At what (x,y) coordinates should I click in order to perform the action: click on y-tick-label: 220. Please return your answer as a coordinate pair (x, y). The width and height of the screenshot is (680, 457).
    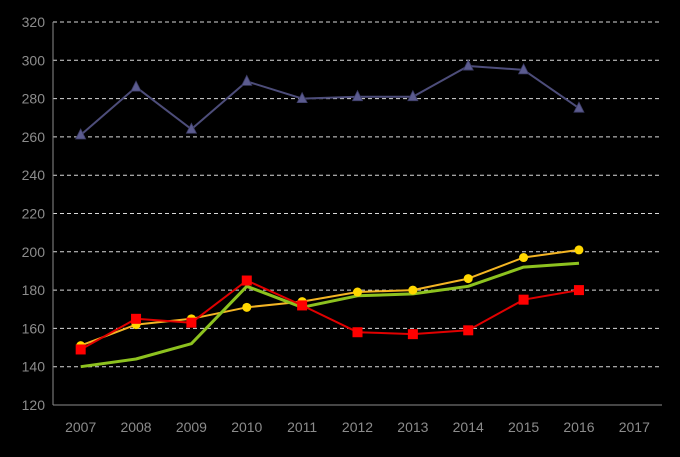
    Looking at the image, I should click on (34, 214).